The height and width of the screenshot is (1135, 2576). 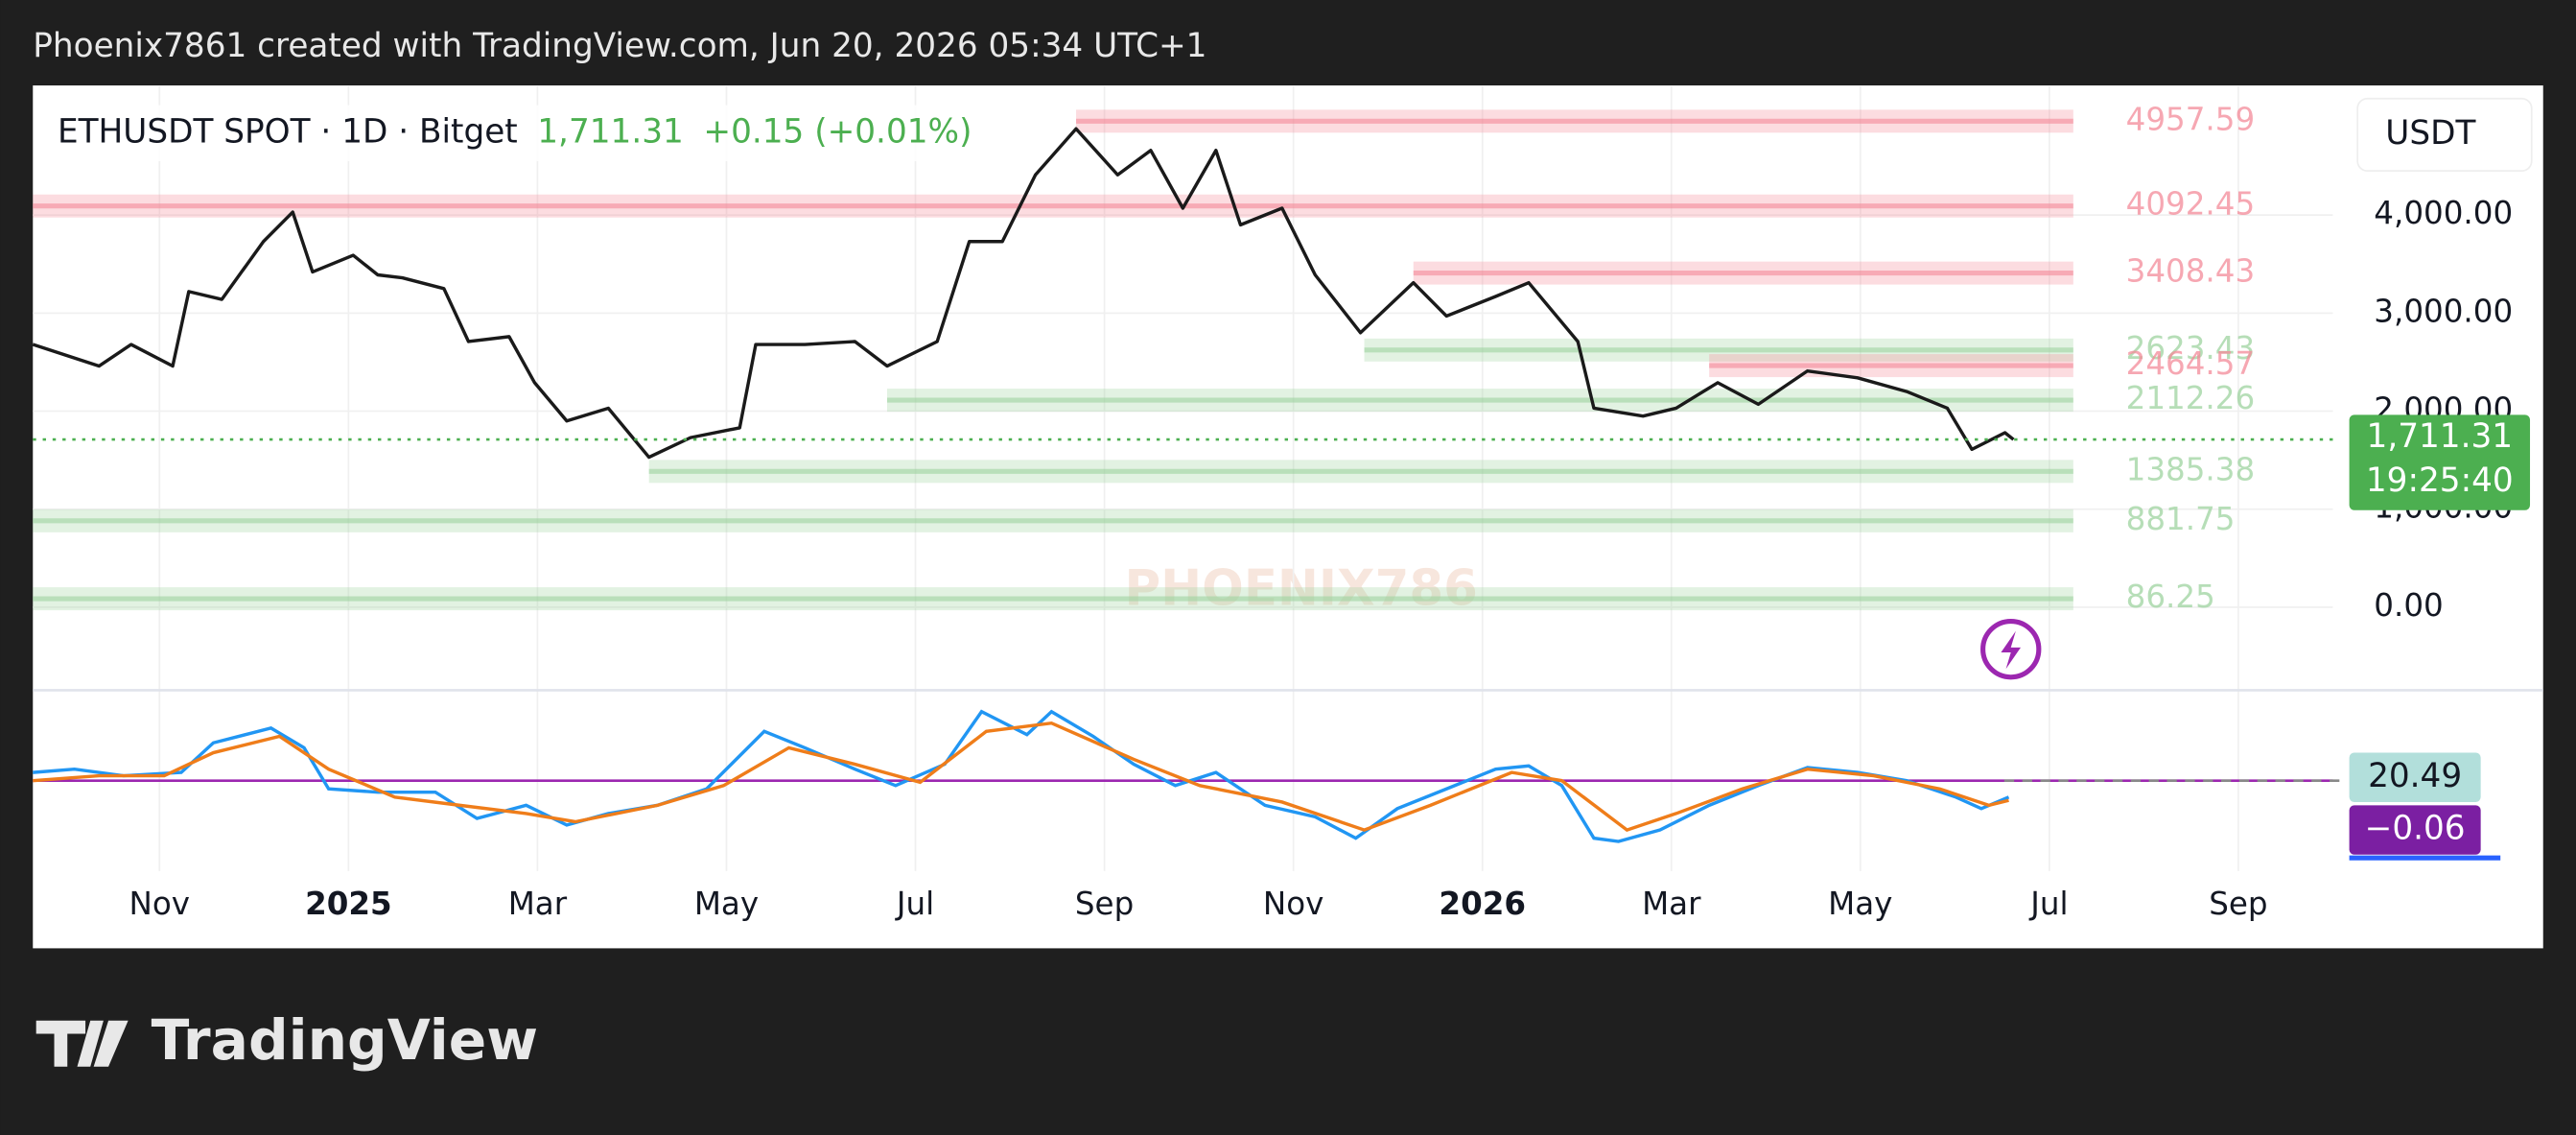 I want to click on legend-change: +0.15 (+0.01%), so click(x=837, y=131).